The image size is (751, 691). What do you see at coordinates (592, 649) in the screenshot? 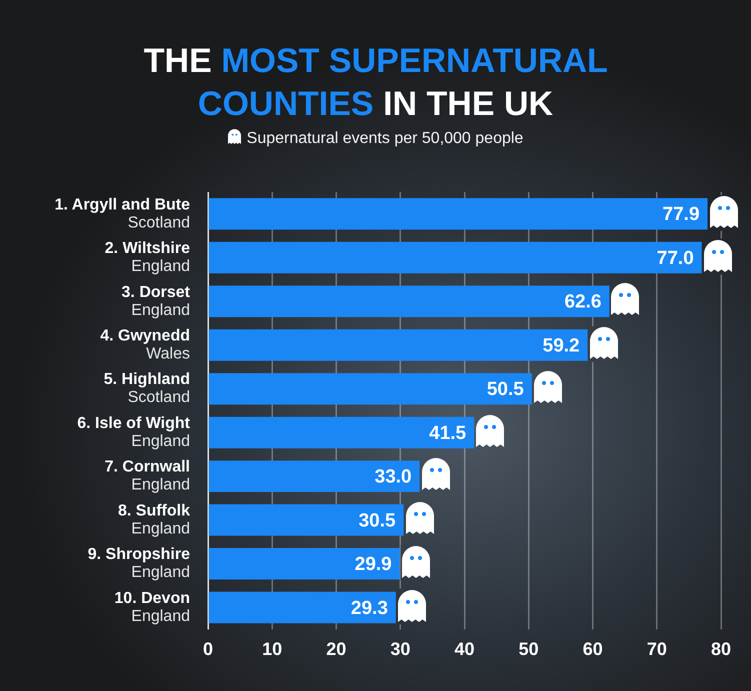
I see `x-tick-label: 60` at bounding box center [592, 649].